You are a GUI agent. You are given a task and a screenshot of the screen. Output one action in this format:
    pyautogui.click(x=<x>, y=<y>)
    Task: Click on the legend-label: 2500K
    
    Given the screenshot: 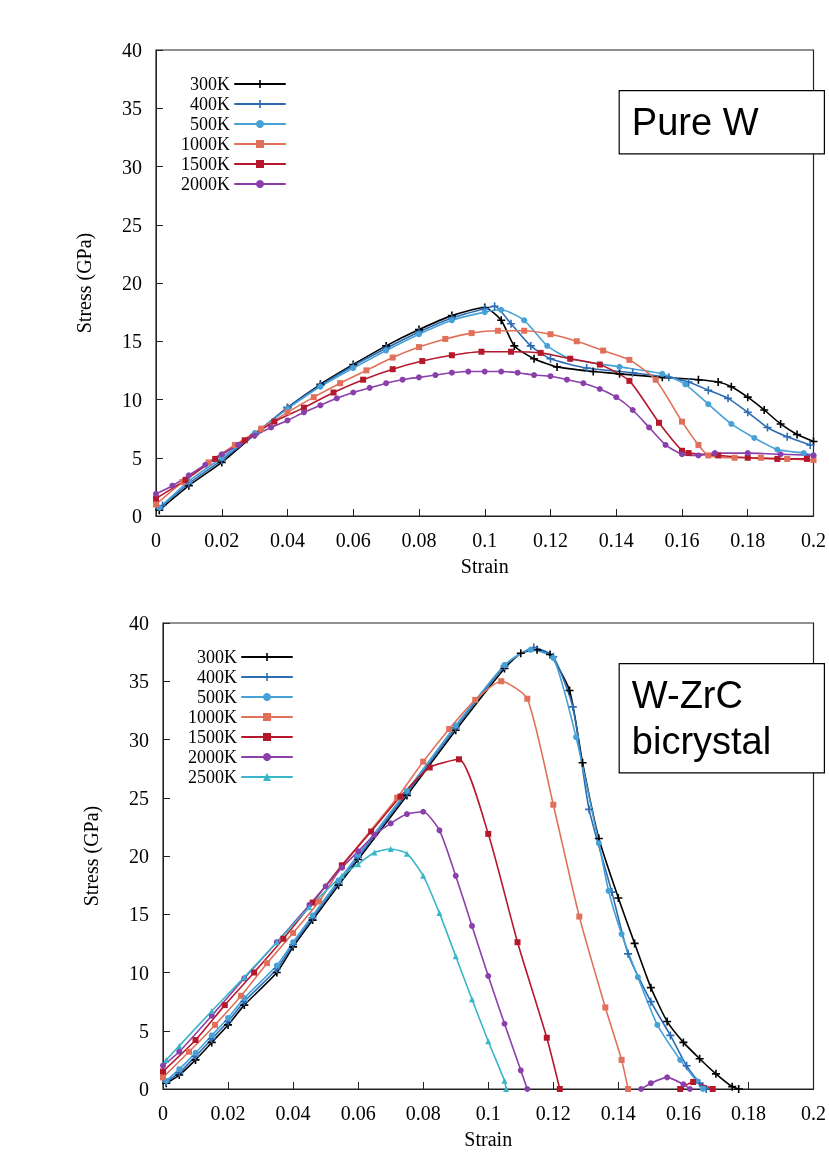 What is the action you would take?
    pyautogui.click(x=212, y=777)
    